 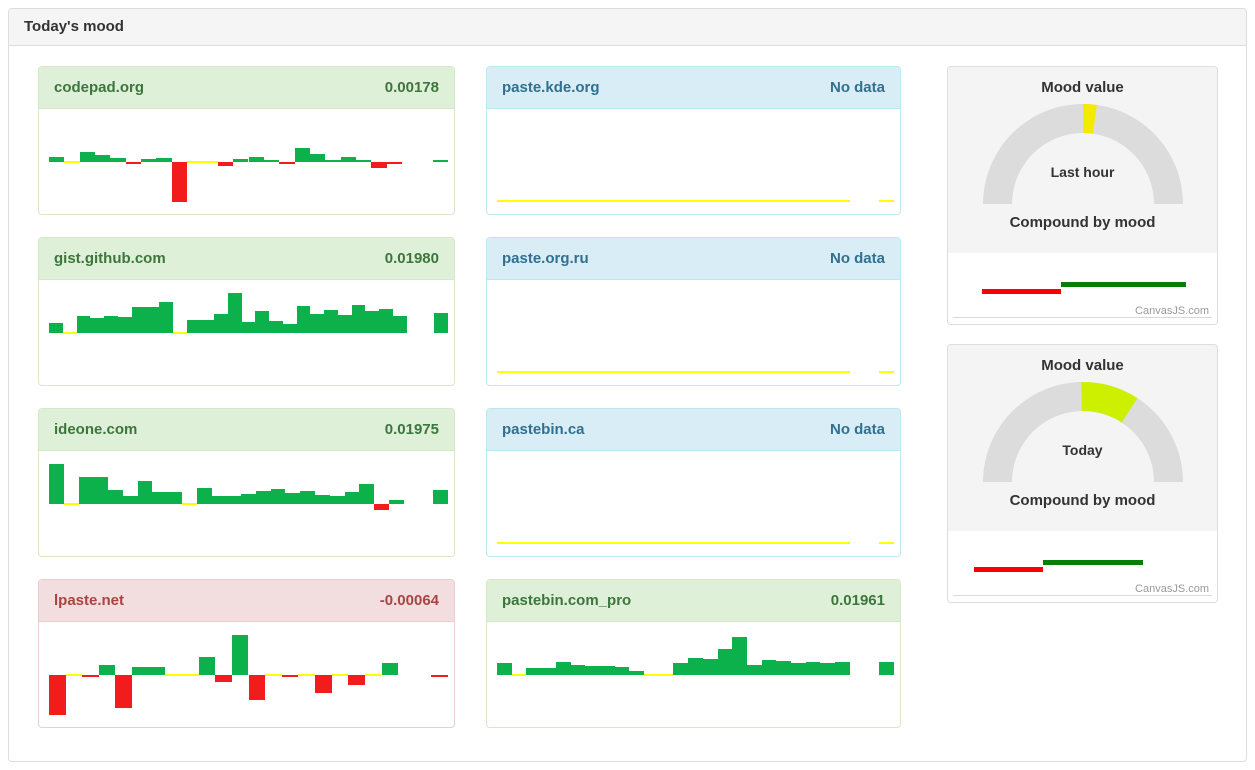 What do you see at coordinates (1082, 172) in the screenshot?
I see `gauge-period-label: Last hour` at bounding box center [1082, 172].